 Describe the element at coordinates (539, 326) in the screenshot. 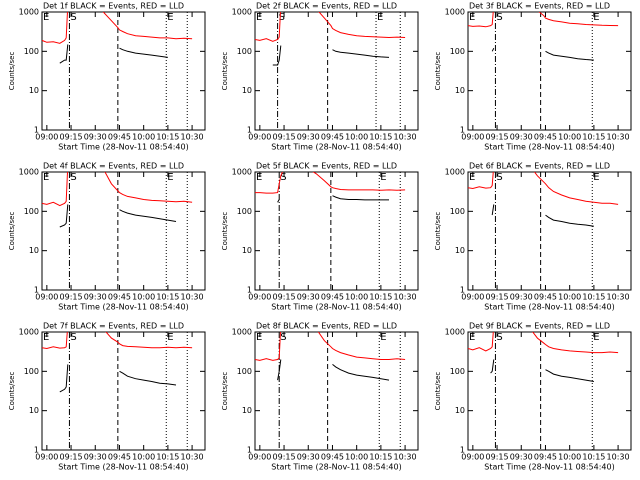

I see `panel-title: Det 9f BLACK = Events, RED = LLD` at that location.